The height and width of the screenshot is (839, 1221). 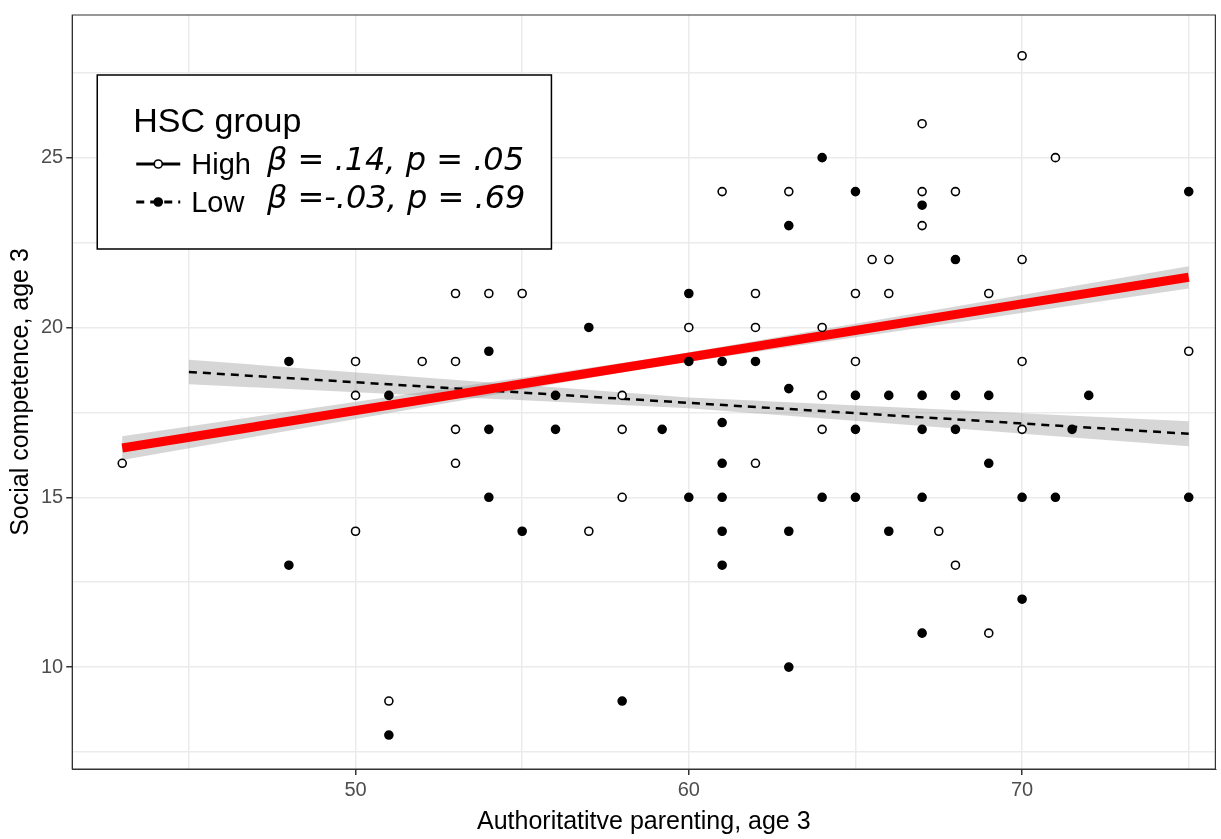 I want to click on legend-label: High, so click(x=221, y=164).